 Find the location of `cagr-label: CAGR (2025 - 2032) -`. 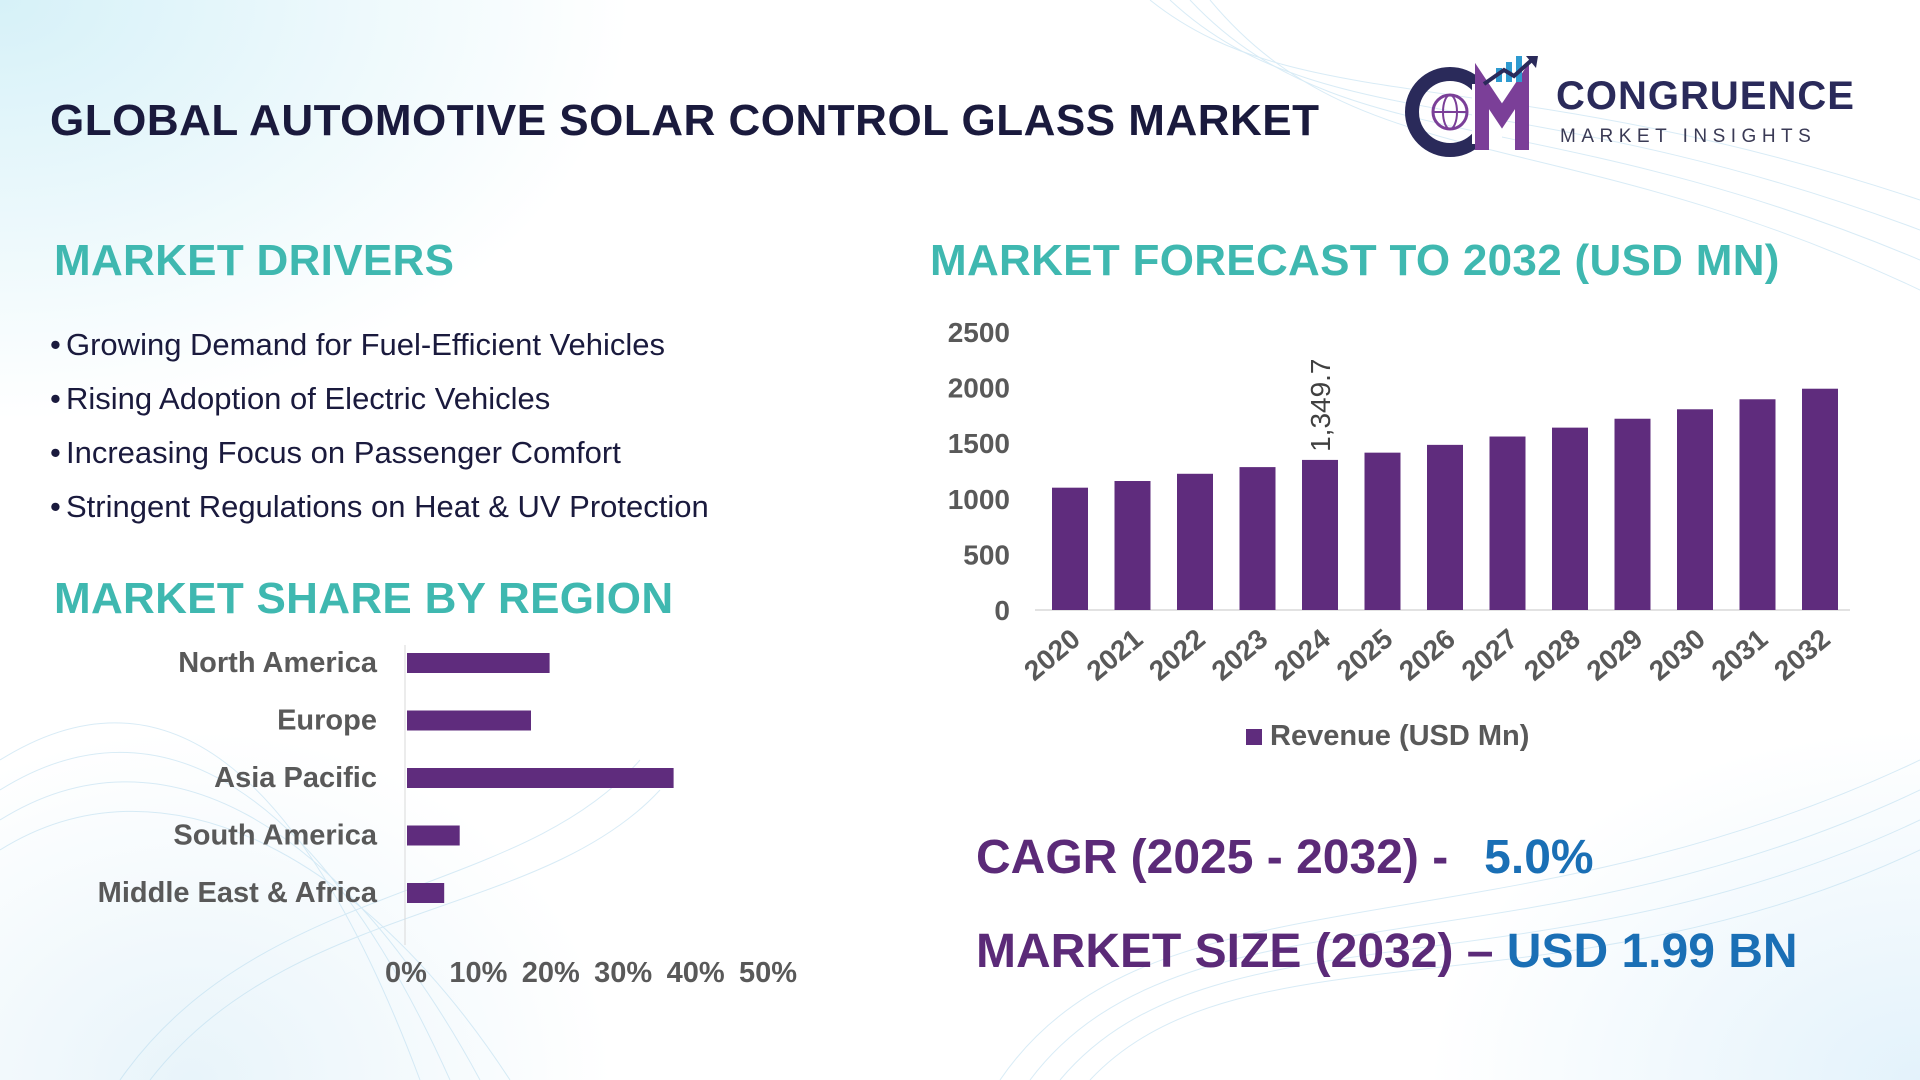

cagr-label: CAGR (2025 - 2032) - is located at coordinates (1212, 857).